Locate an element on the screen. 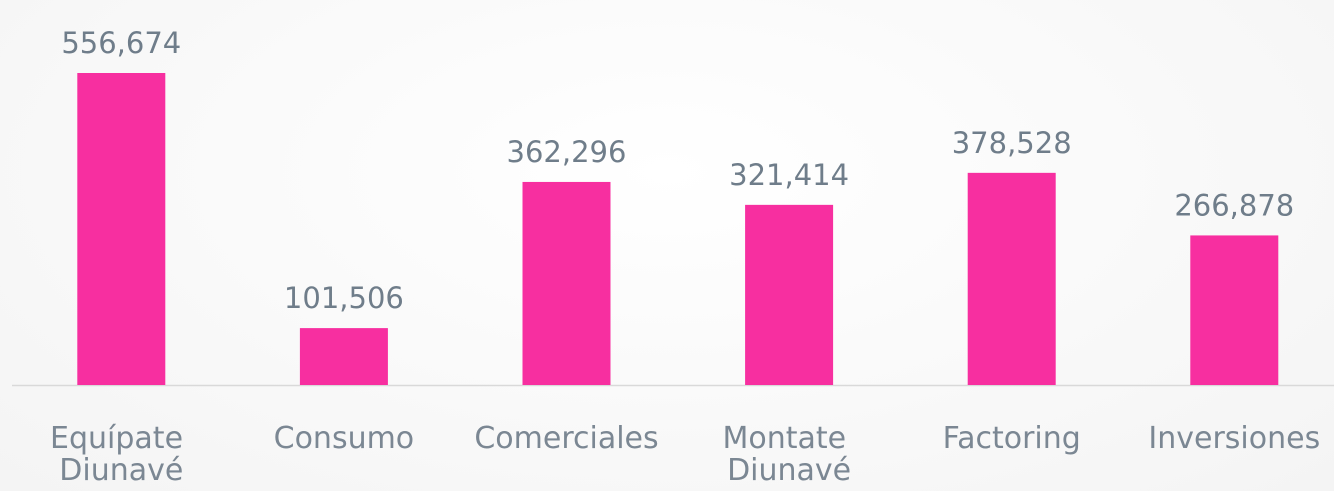 The width and height of the screenshot is (1334, 491). x-tick-label: Comerciales is located at coordinates (566, 438).